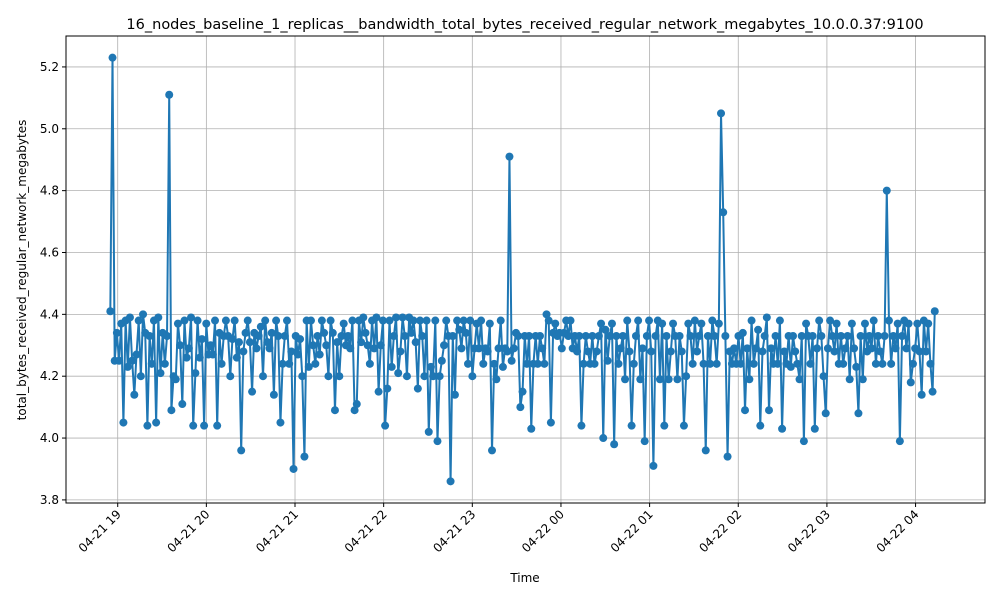 The image size is (1000, 600). I want to click on y-tick-label: 4.6, so click(49, 252).